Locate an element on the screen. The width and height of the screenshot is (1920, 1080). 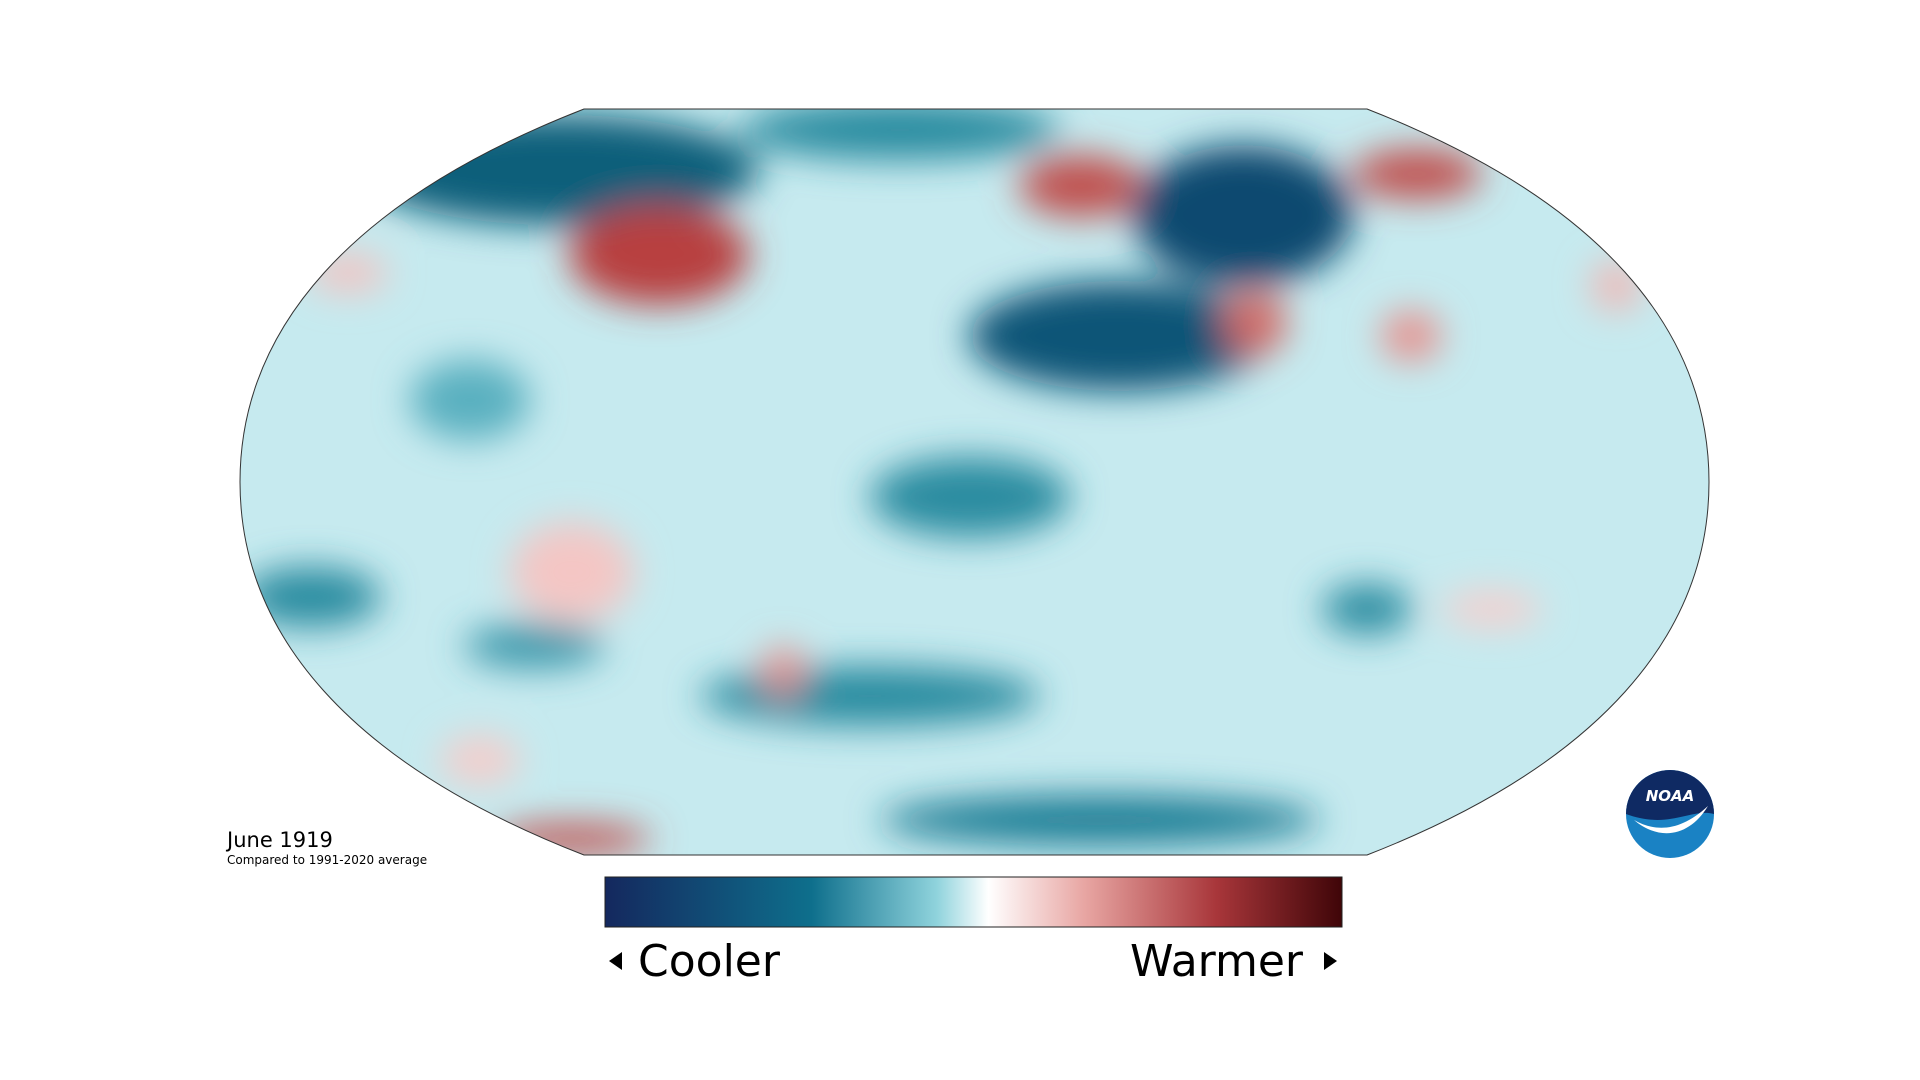
map-subtitle: Compared to 1991-2020 average is located at coordinates (327, 860).